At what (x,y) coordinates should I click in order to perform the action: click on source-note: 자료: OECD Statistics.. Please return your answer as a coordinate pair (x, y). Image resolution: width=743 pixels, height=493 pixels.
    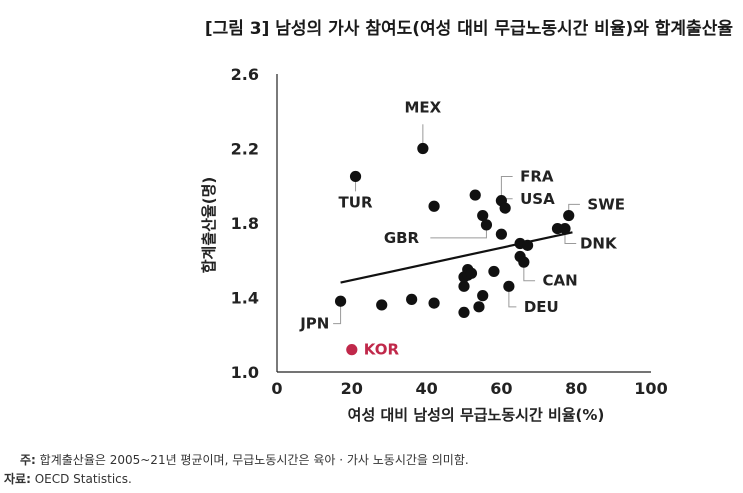
    Looking at the image, I should click on (68, 478).